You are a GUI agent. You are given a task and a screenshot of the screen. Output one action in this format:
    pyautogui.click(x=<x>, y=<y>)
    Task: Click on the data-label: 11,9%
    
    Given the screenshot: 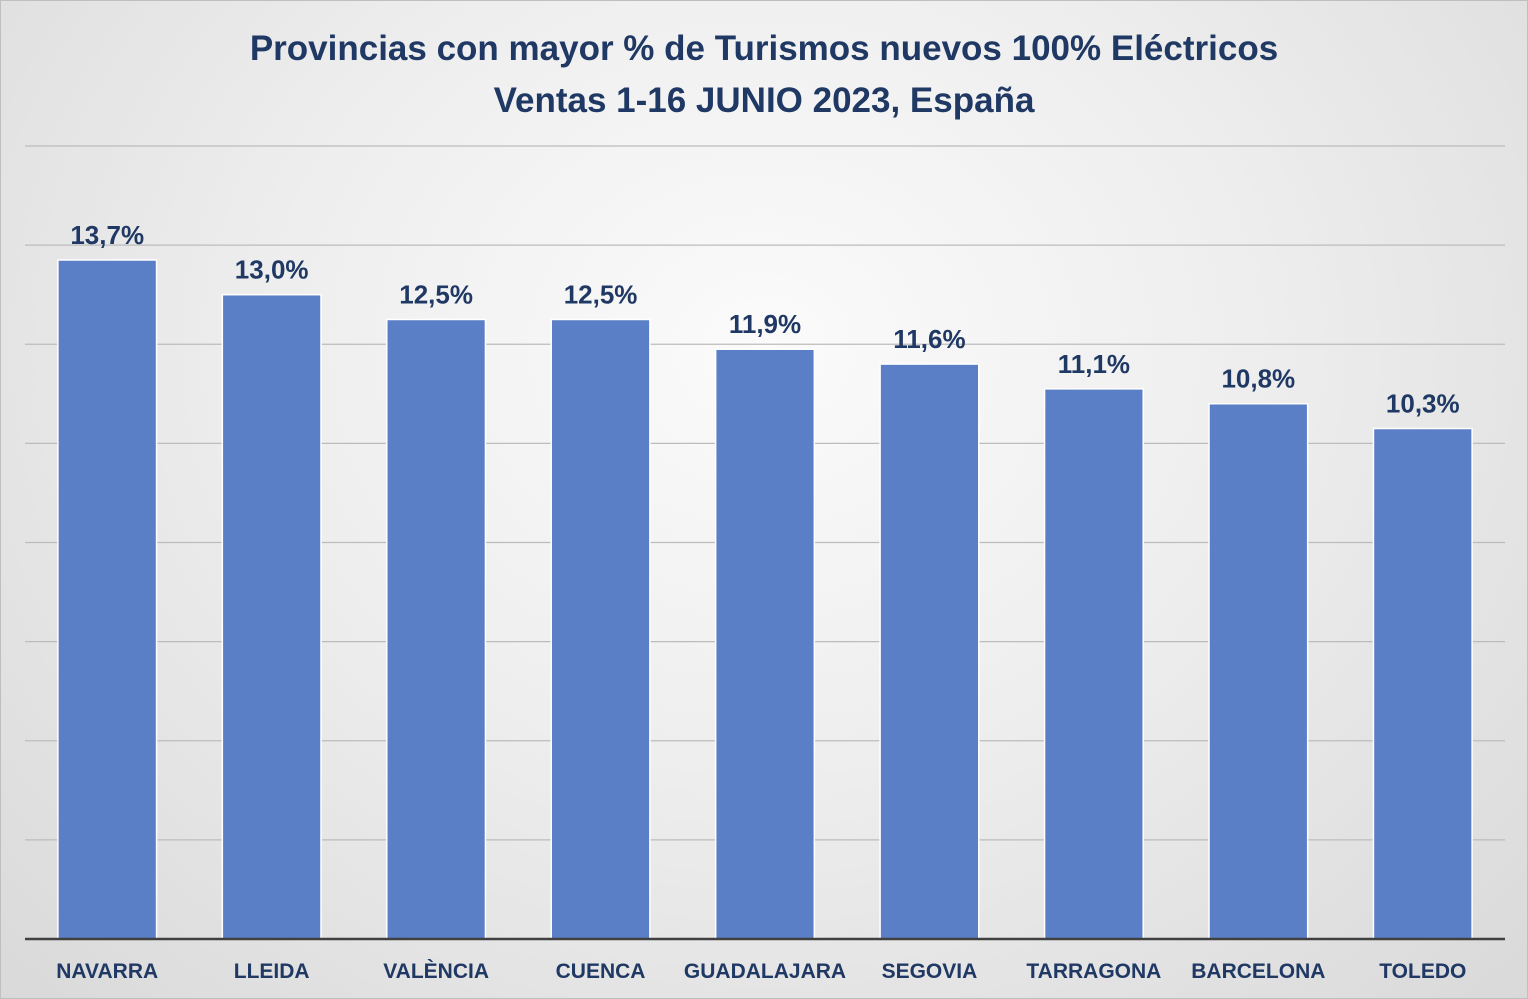 What is the action you would take?
    pyautogui.click(x=765, y=324)
    